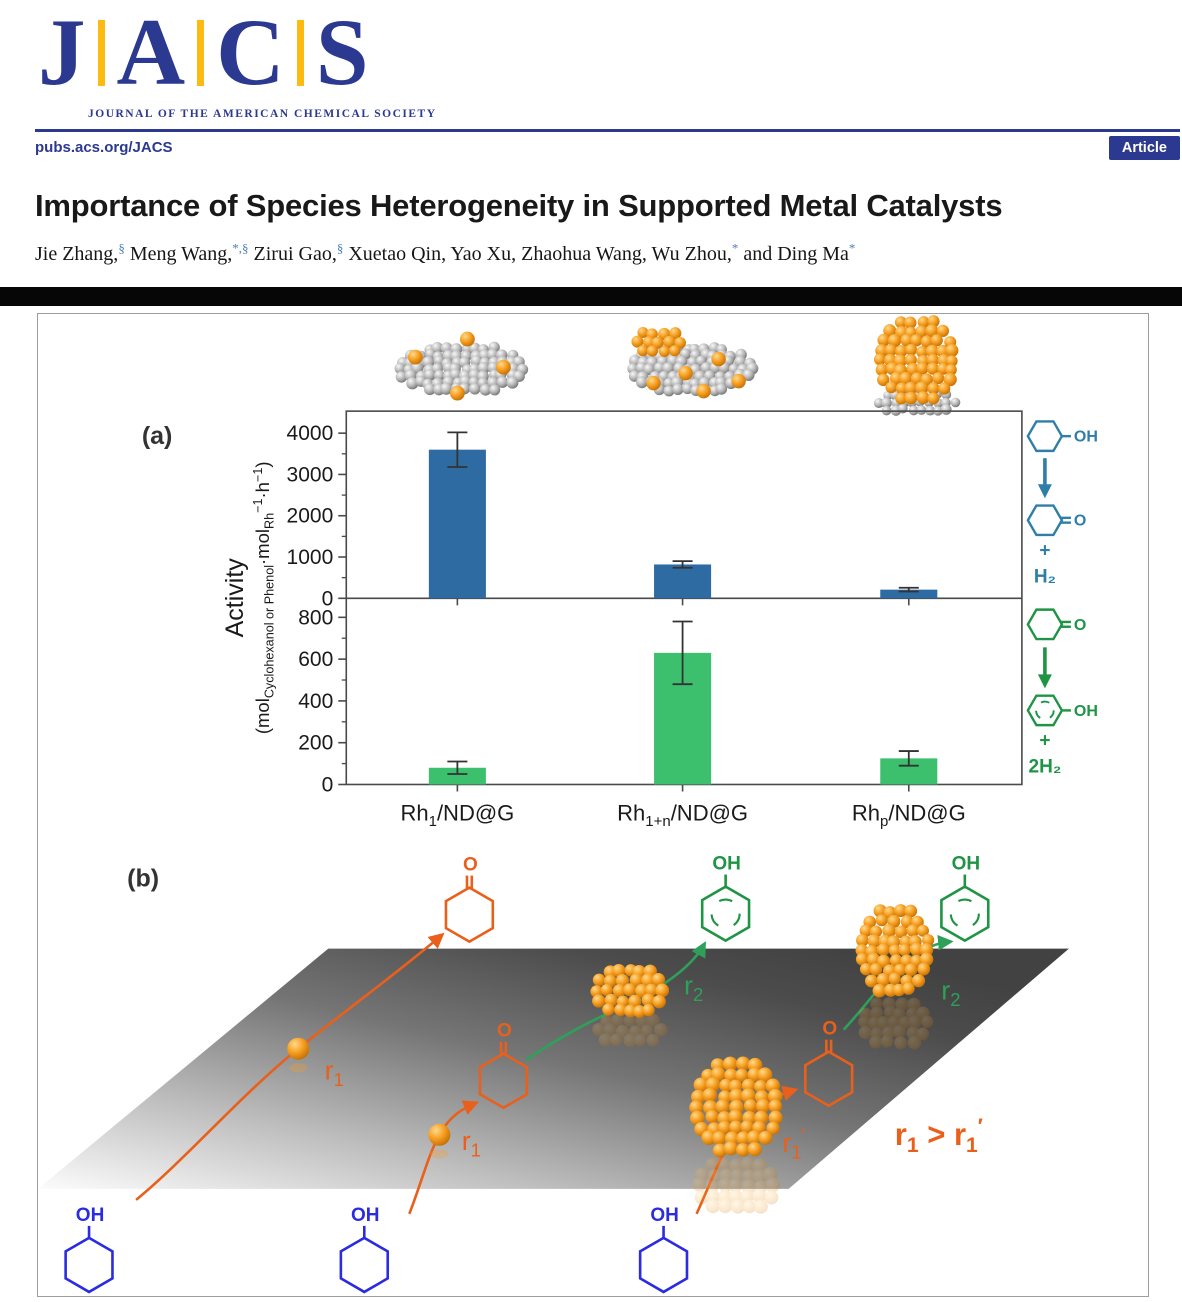 The height and width of the screenshot is (1302, 1182). Describe the element at coordinates (693, 988) in the screenshot. I see `r2-label-middle: r2` at that location.